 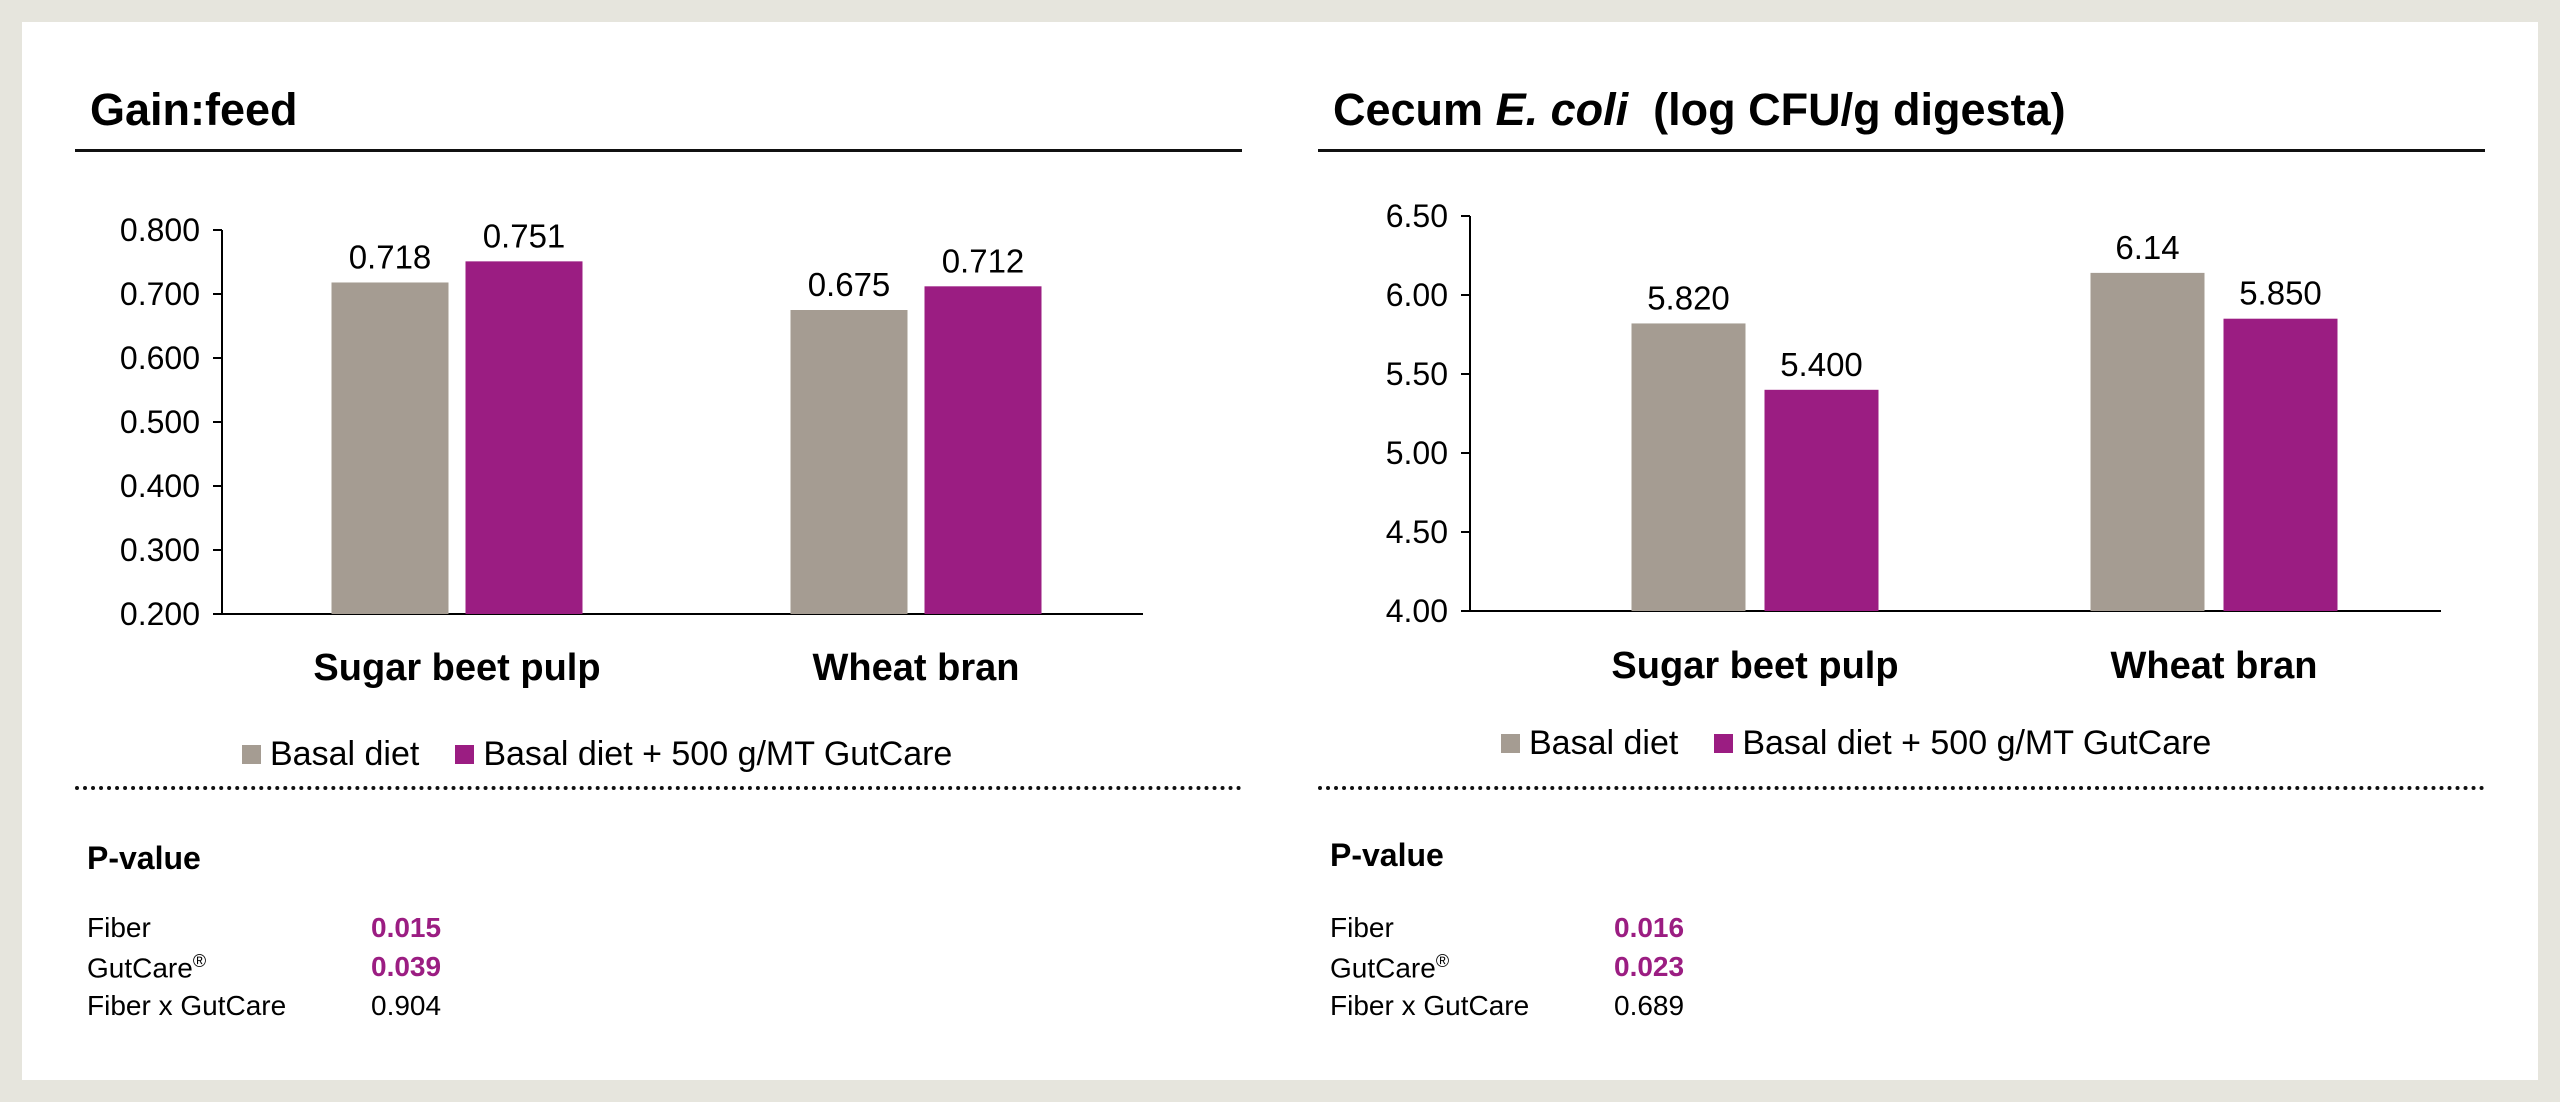 I want to click on chart-title: Cecum E. coli (log CFU/g digesta), so click(x=1699, y=110).